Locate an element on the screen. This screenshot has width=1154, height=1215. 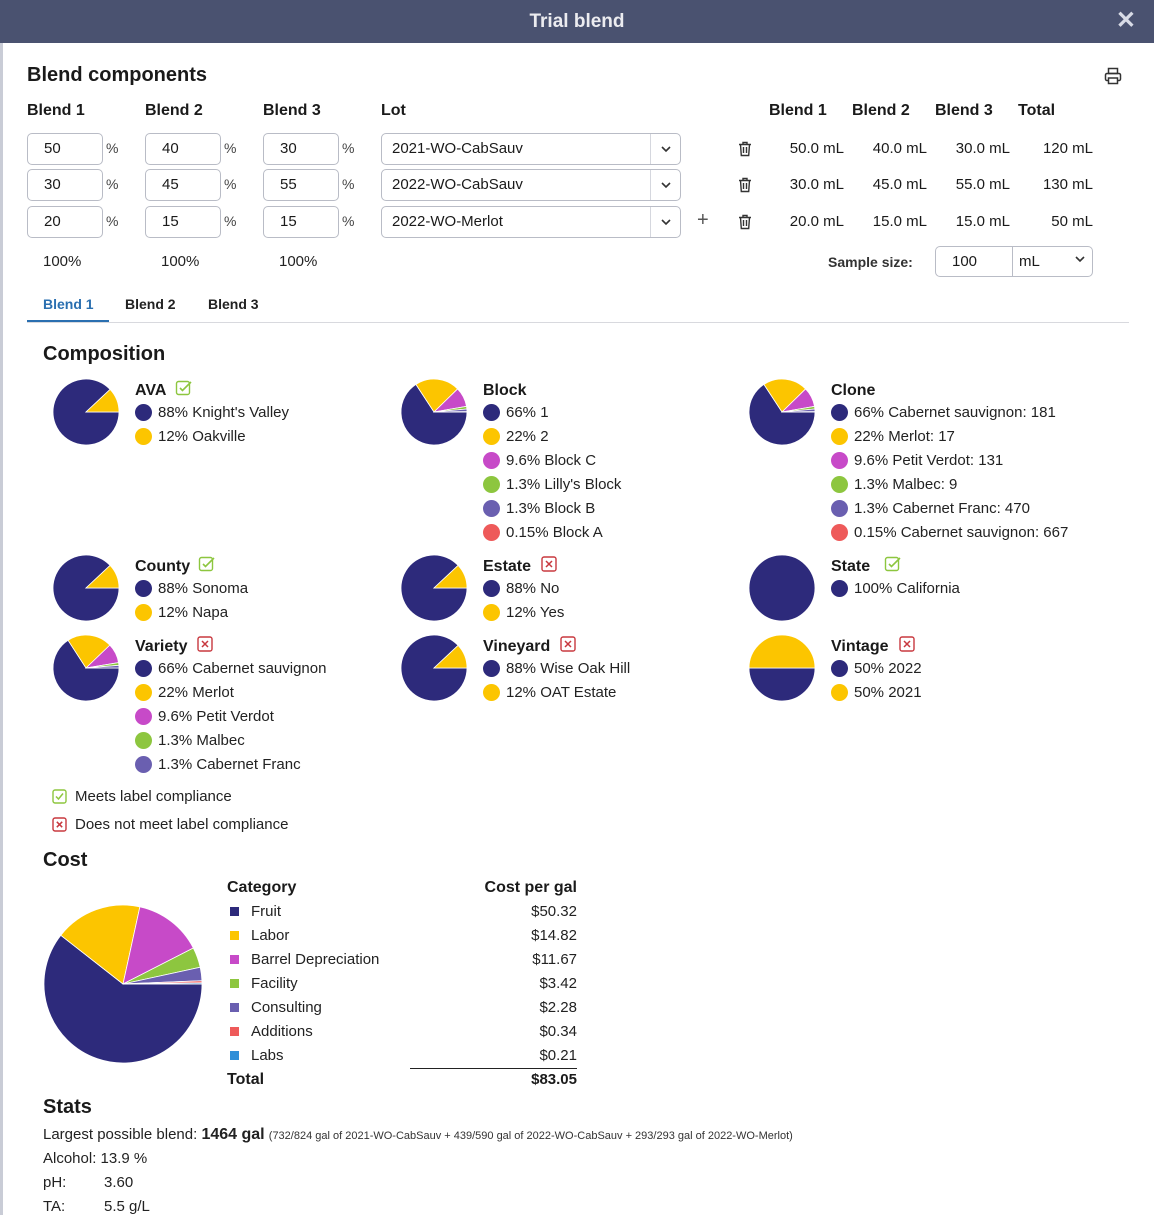
ava-title: AVA is located at coordinates (151, 390).